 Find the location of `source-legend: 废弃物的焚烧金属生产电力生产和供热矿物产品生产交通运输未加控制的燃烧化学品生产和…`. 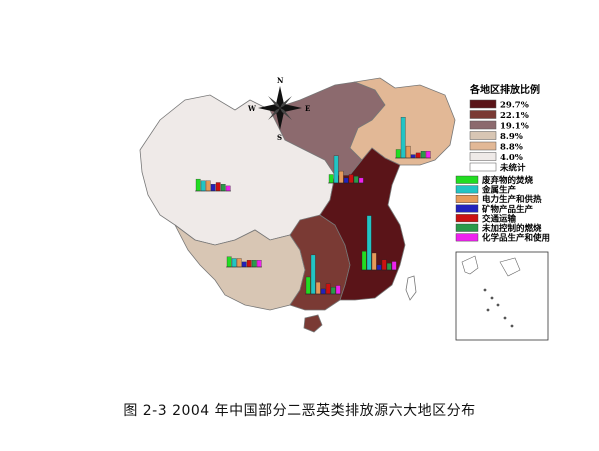

source-legend: 废弃物的焚烧金属生产电力生产和供热矿物产品生产交通运输未加控制的燃烧化学品生产和… is located at coordinates (502, 209).